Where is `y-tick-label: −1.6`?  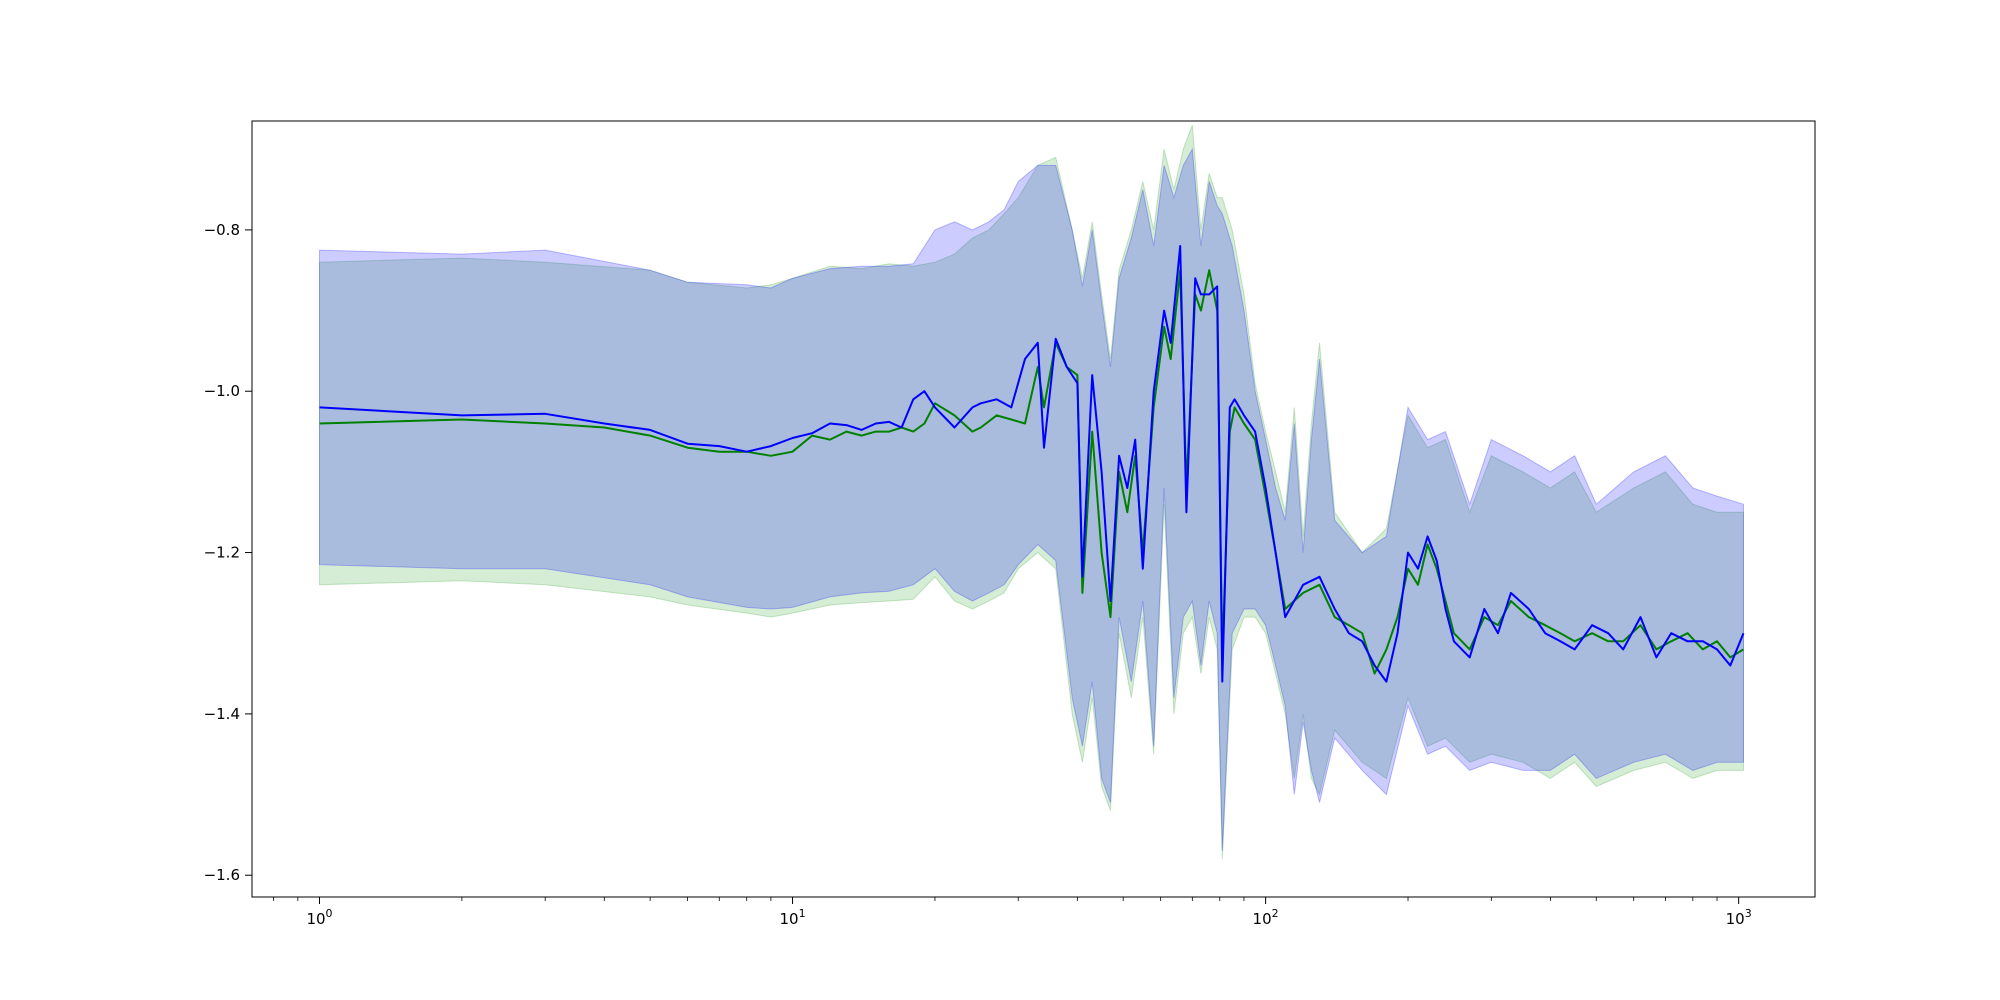
y-tick-label: −1.6 is located at coordinates (222, 875).